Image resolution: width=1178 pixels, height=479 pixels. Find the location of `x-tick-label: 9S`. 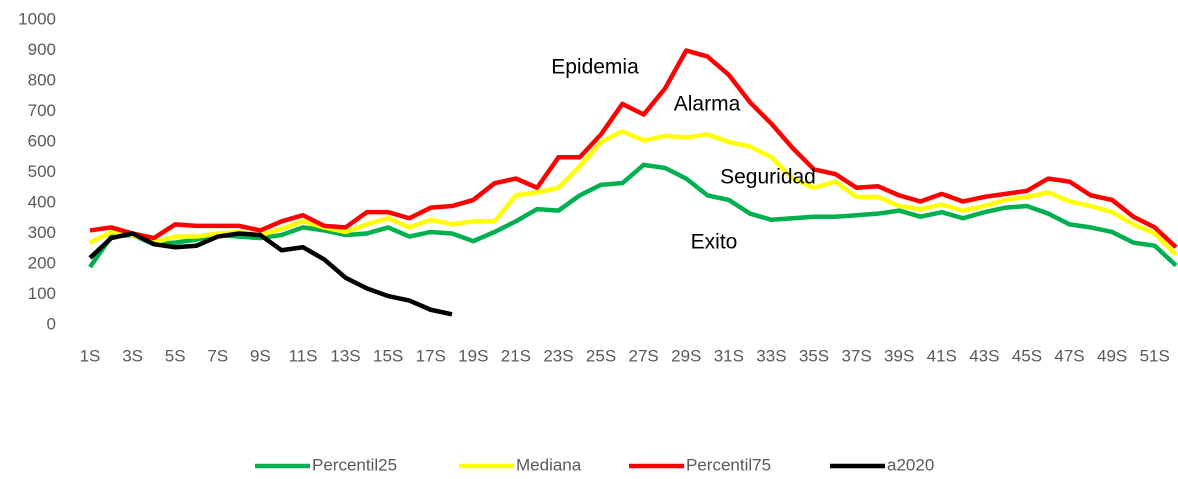

x-tick-label: 9S is located at coordinates (260, 355).